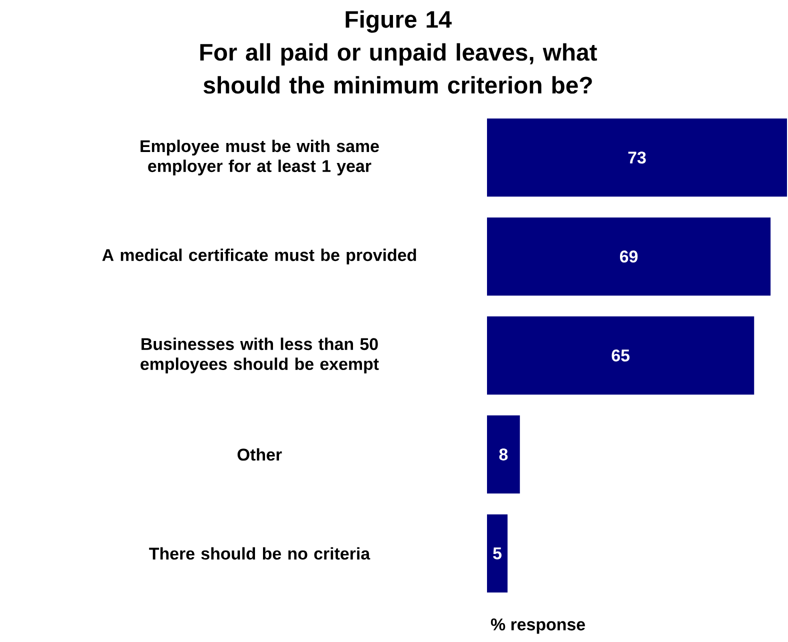  I want to click on data-label: 65, so click(621, 355).